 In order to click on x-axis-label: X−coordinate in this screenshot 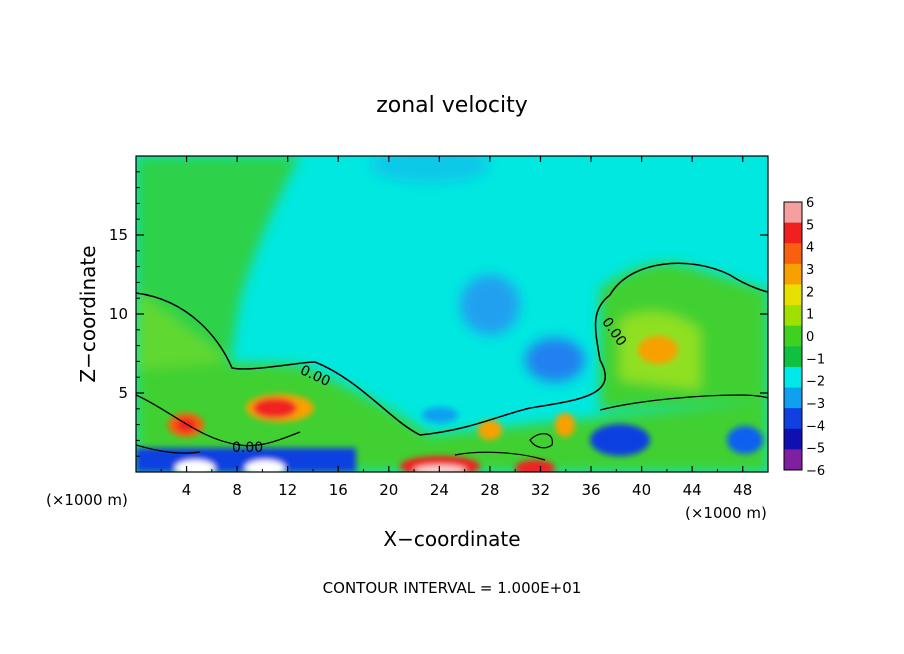, I will do `click(451, 539)`.